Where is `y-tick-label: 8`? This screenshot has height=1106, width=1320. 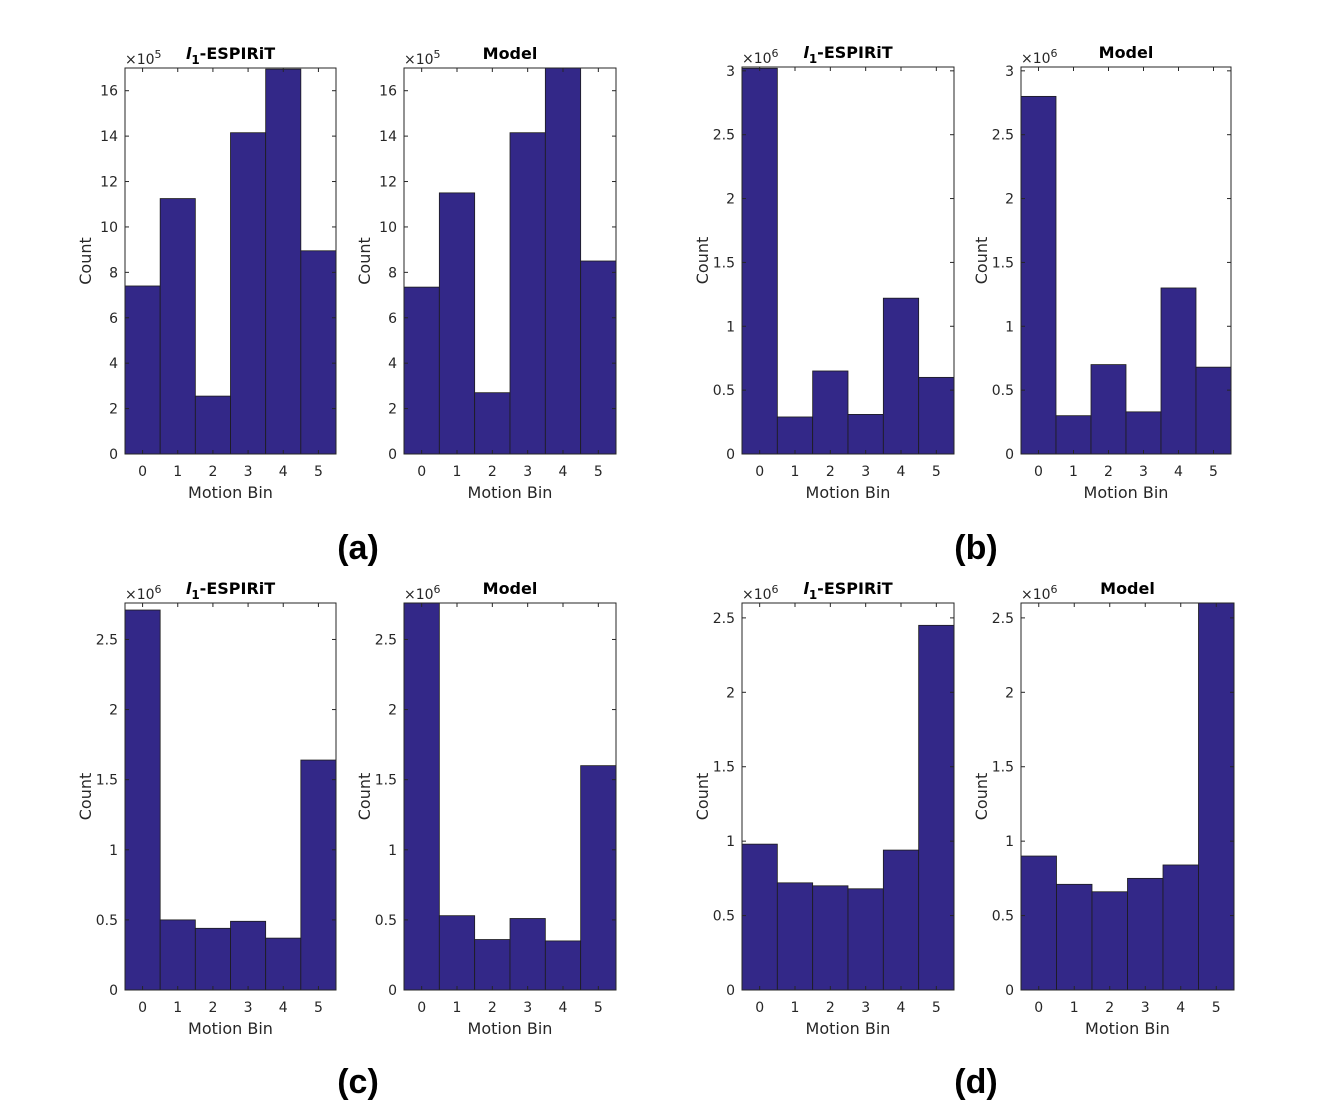
y-tick-label: 8 is located at coordinates (113, 273).